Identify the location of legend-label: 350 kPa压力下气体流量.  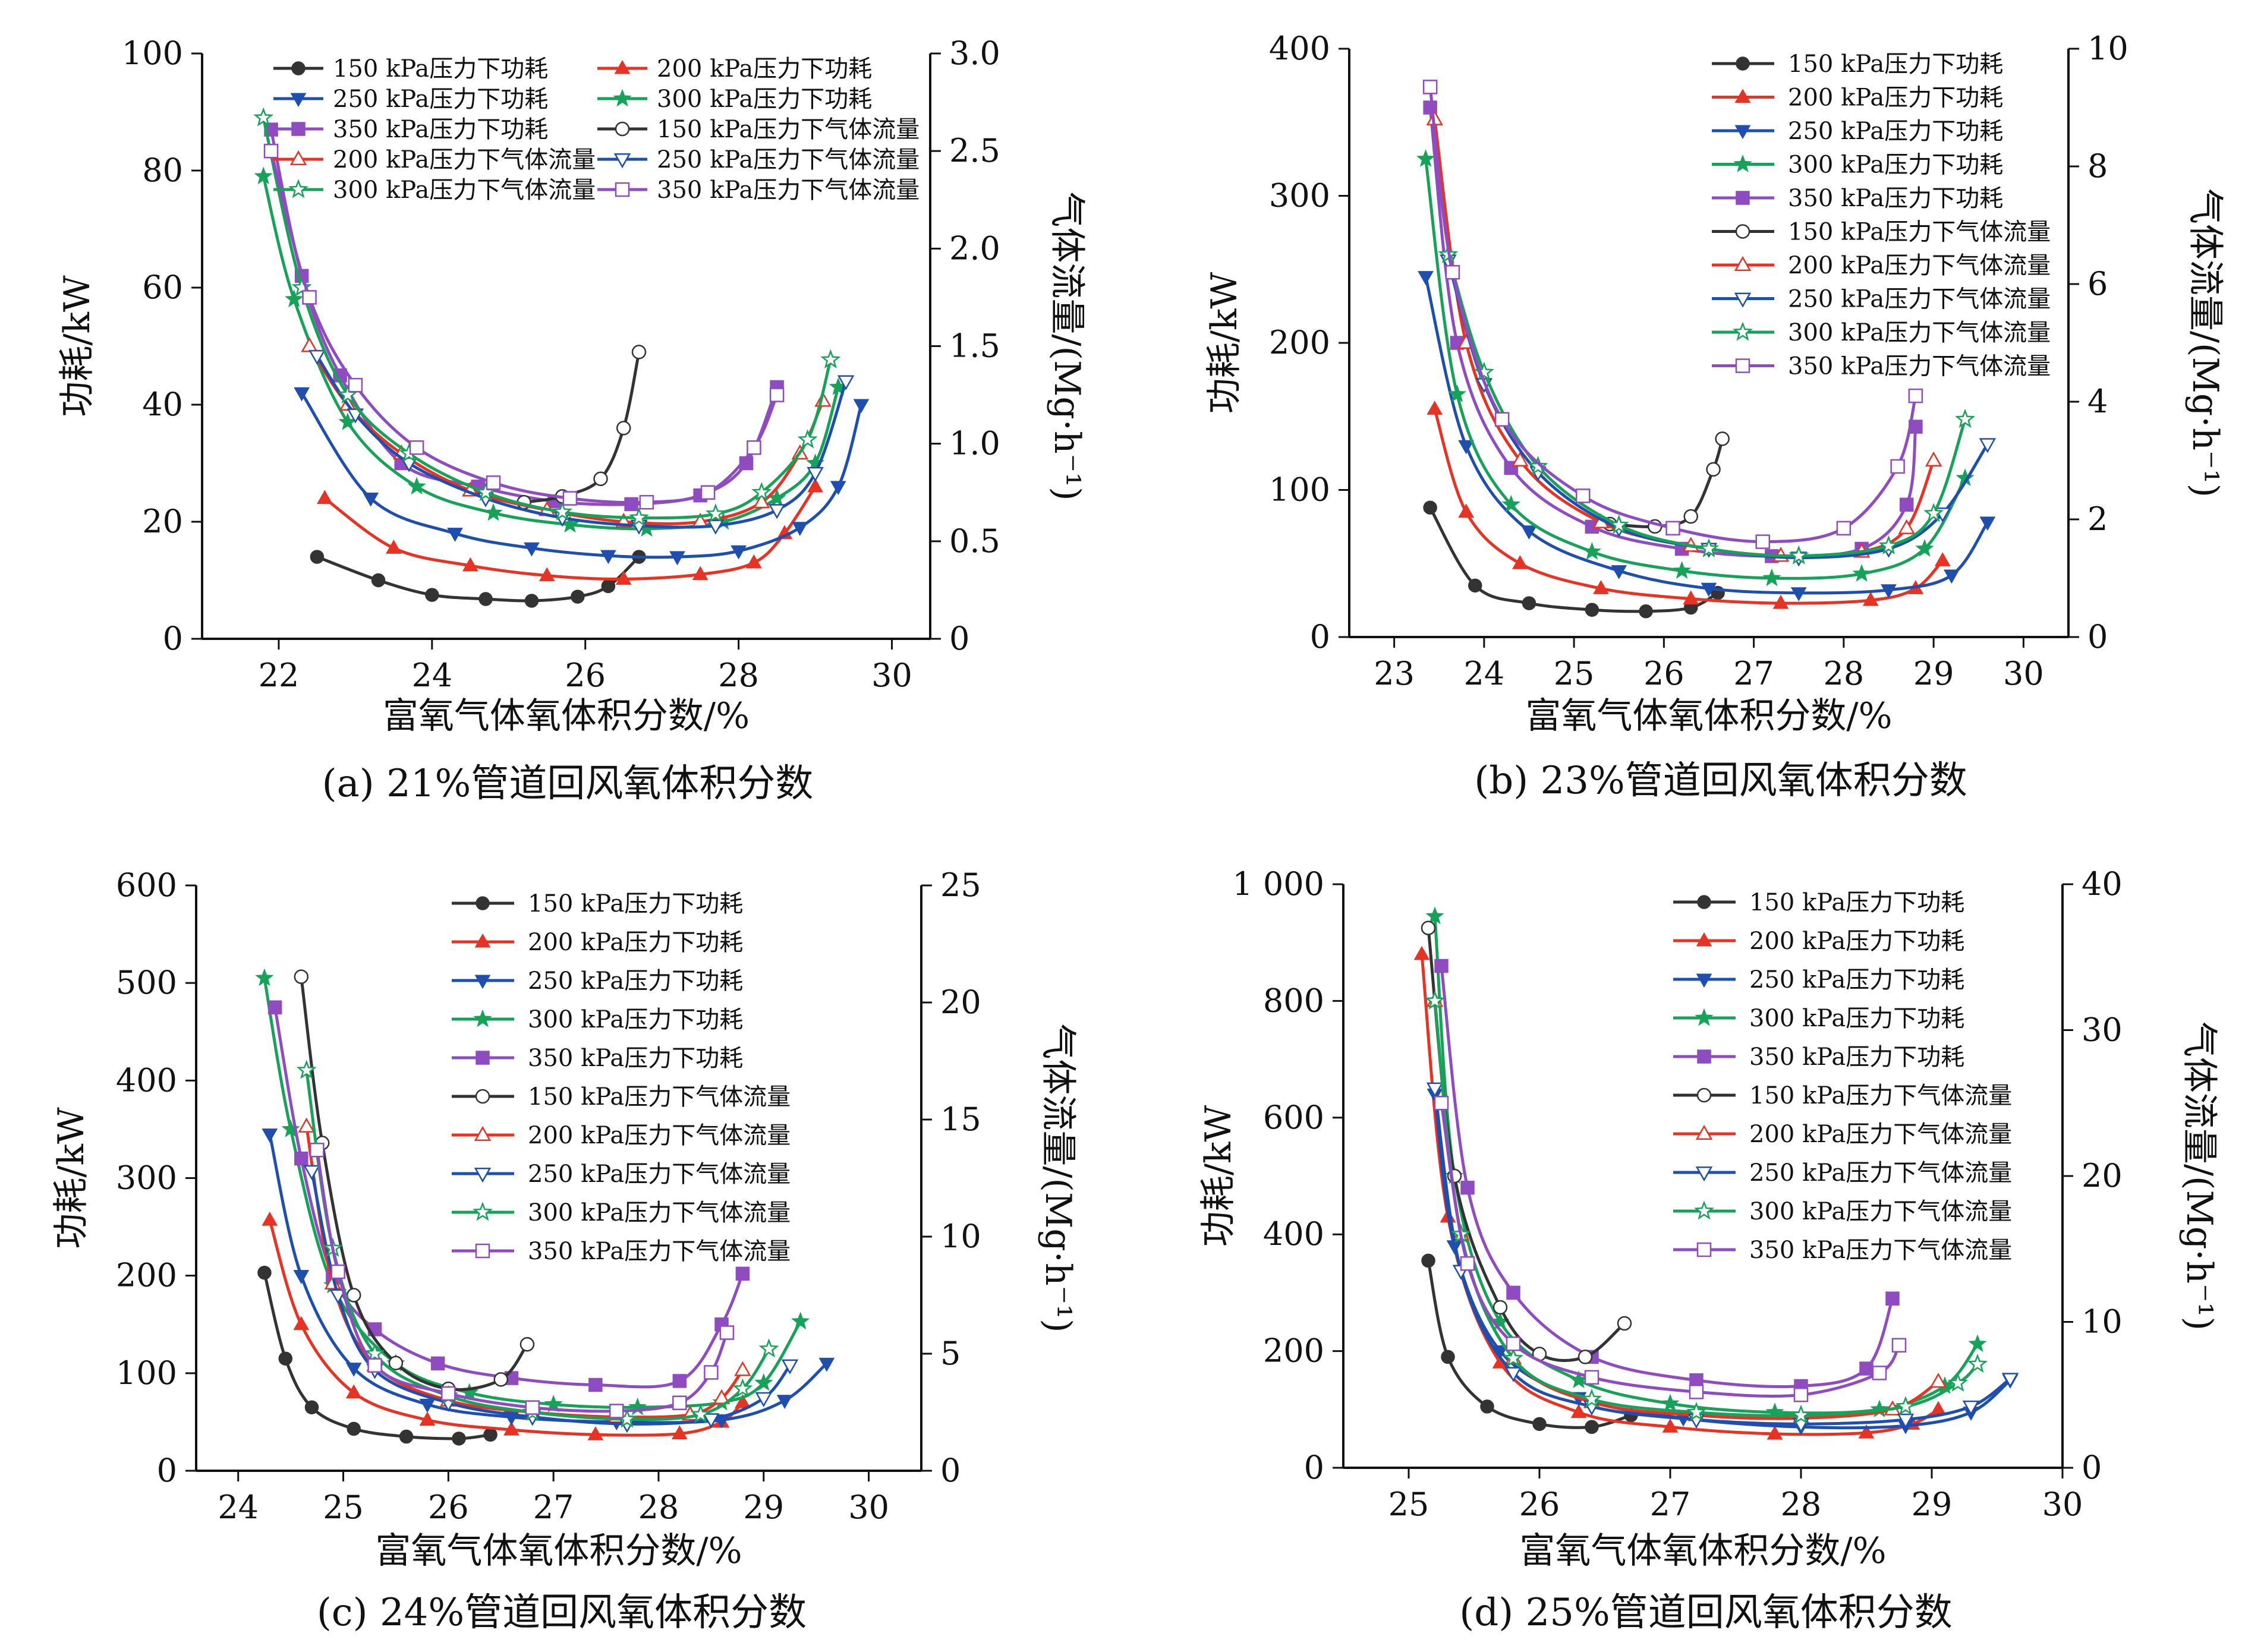
(659, 1252).